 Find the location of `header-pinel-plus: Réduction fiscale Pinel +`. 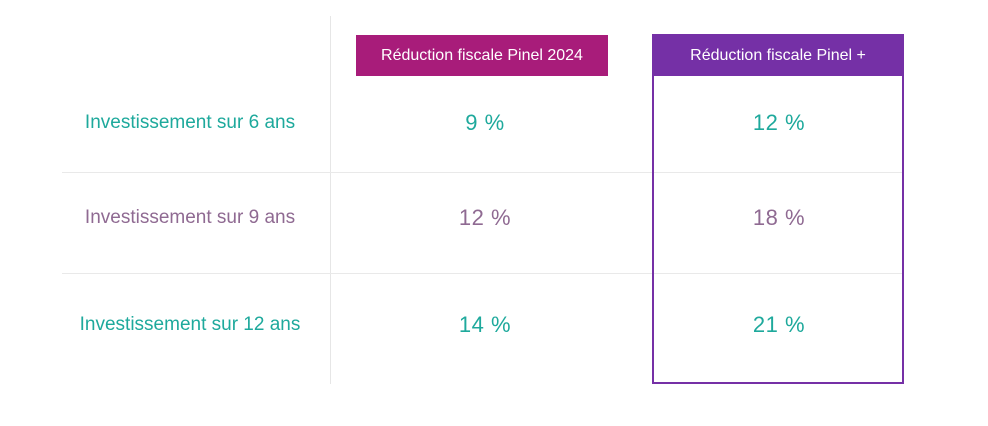

header-pinel-plus: Réduction fiscale Pinel + is located at coordinates (778, 55).